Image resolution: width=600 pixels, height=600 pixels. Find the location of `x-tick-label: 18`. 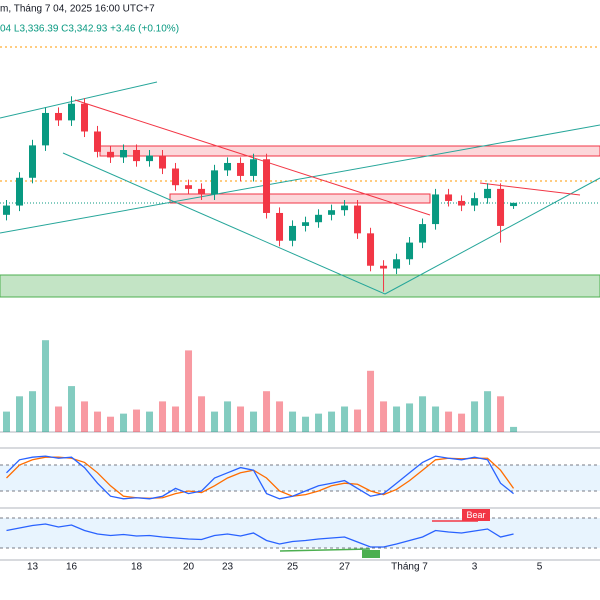

x-tick-label: 18 is located at coordinates (137, 567).